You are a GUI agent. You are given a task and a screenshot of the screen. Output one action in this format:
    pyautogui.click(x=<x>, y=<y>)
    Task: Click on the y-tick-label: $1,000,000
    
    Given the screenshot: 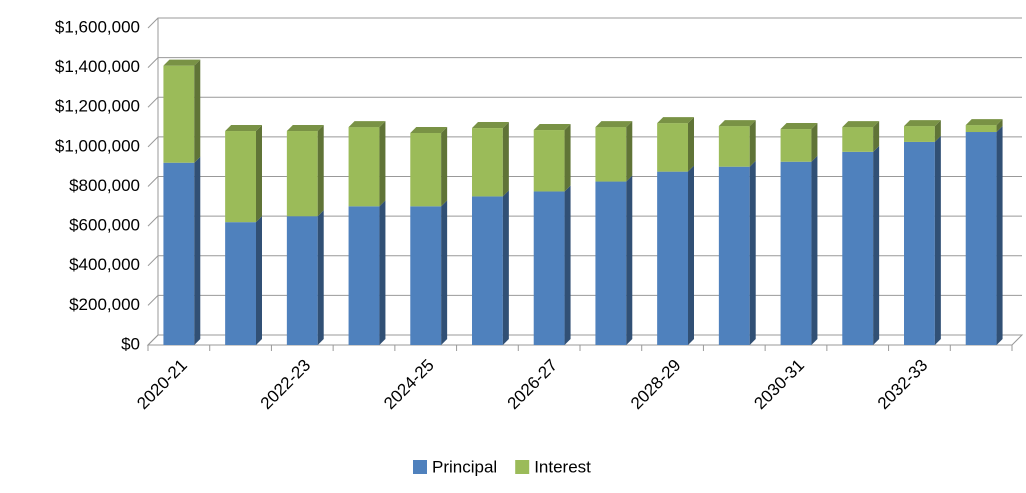 What is the action you would take?
    pyautogui.click(x=97, y=145)
    